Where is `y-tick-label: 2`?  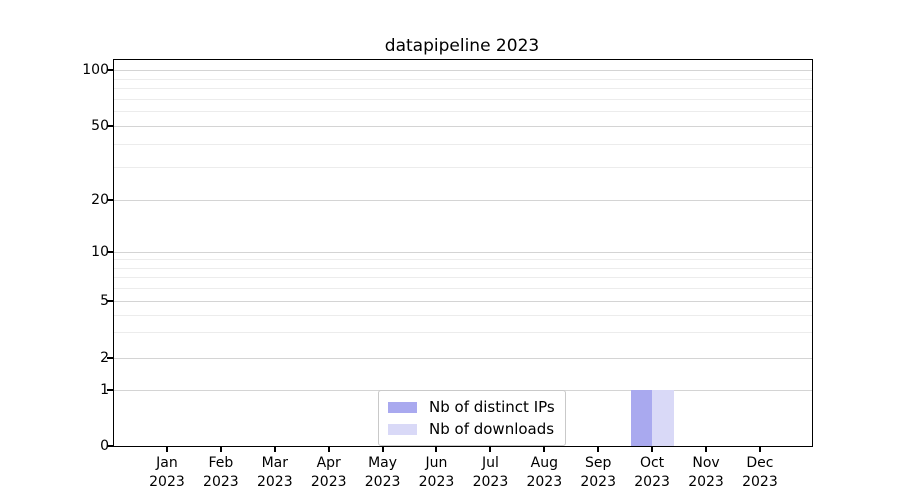 y-tick-label: 2 is located at coordinates (104, 357).